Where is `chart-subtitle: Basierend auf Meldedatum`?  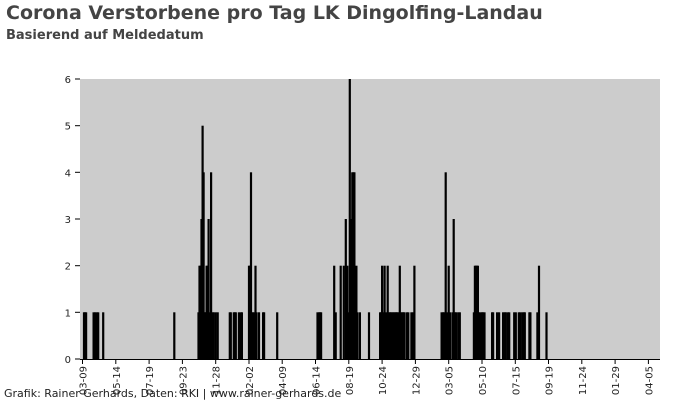 chart-subtitle: Basierend auf Meldedatum is located at coordinates (105, 35).